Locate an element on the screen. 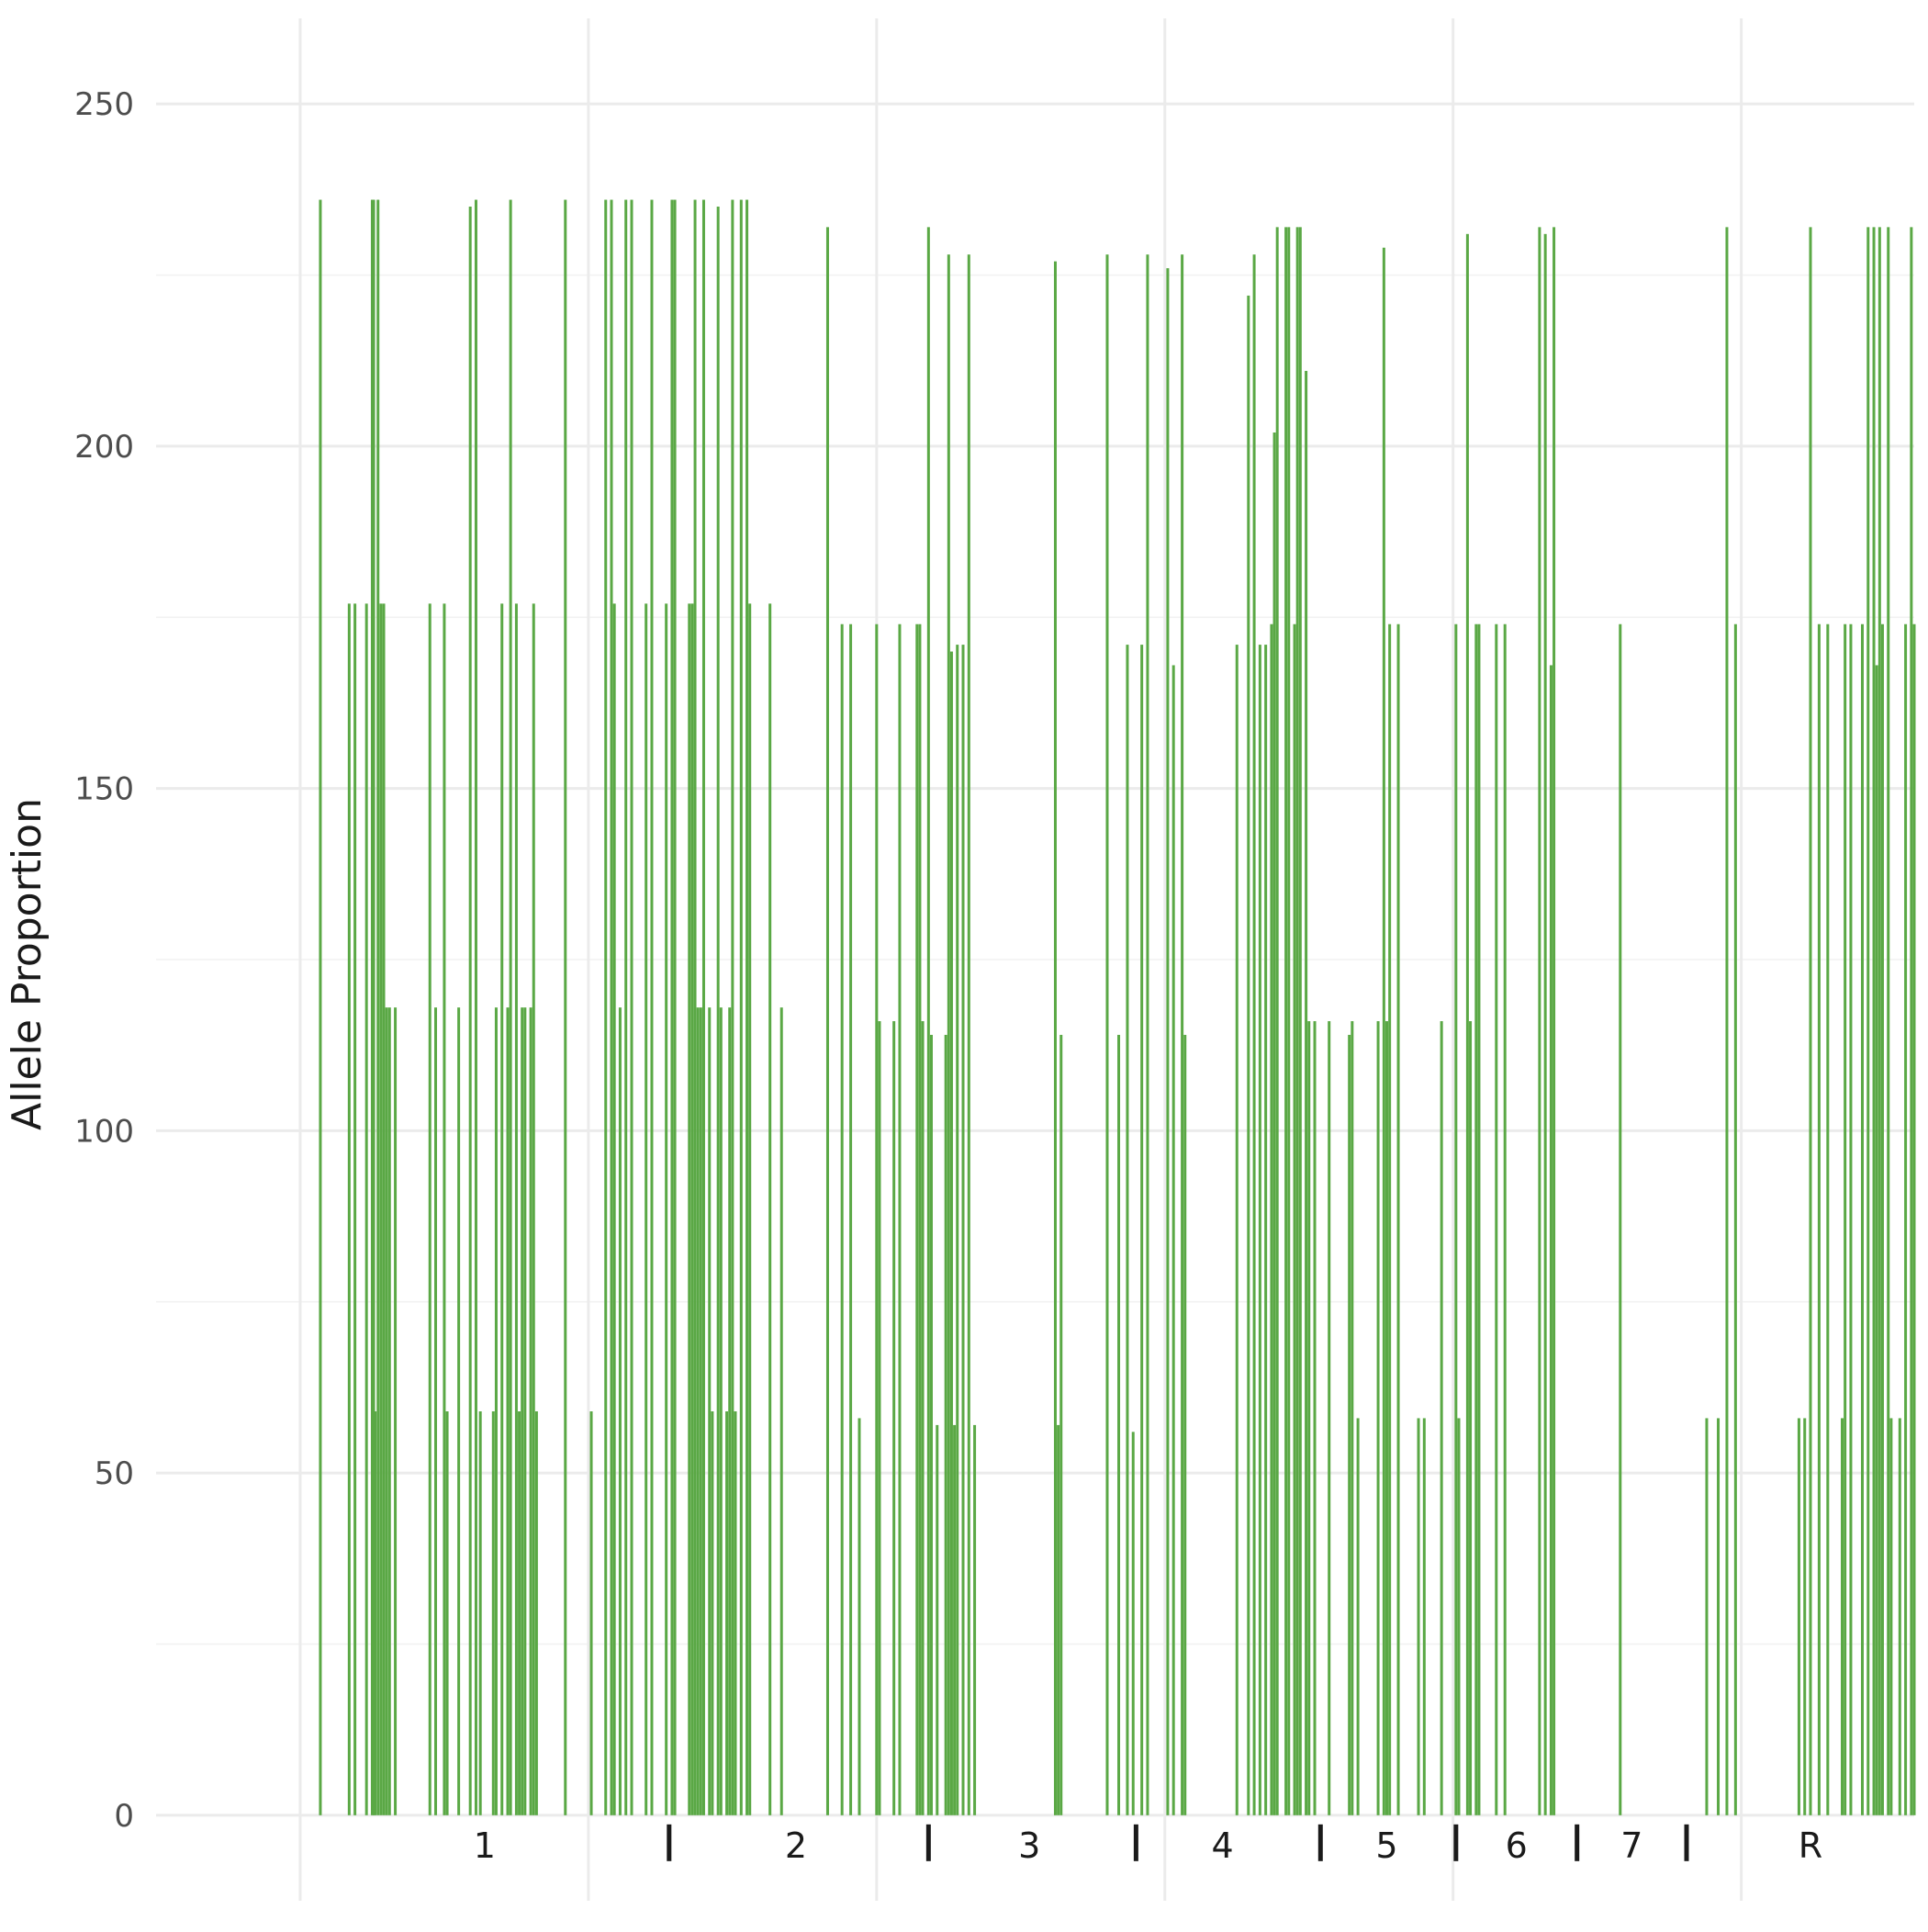 The width and height of the screenshot is (1928, 1932). group-label: 3 is located at coordinates (1029, 1845).